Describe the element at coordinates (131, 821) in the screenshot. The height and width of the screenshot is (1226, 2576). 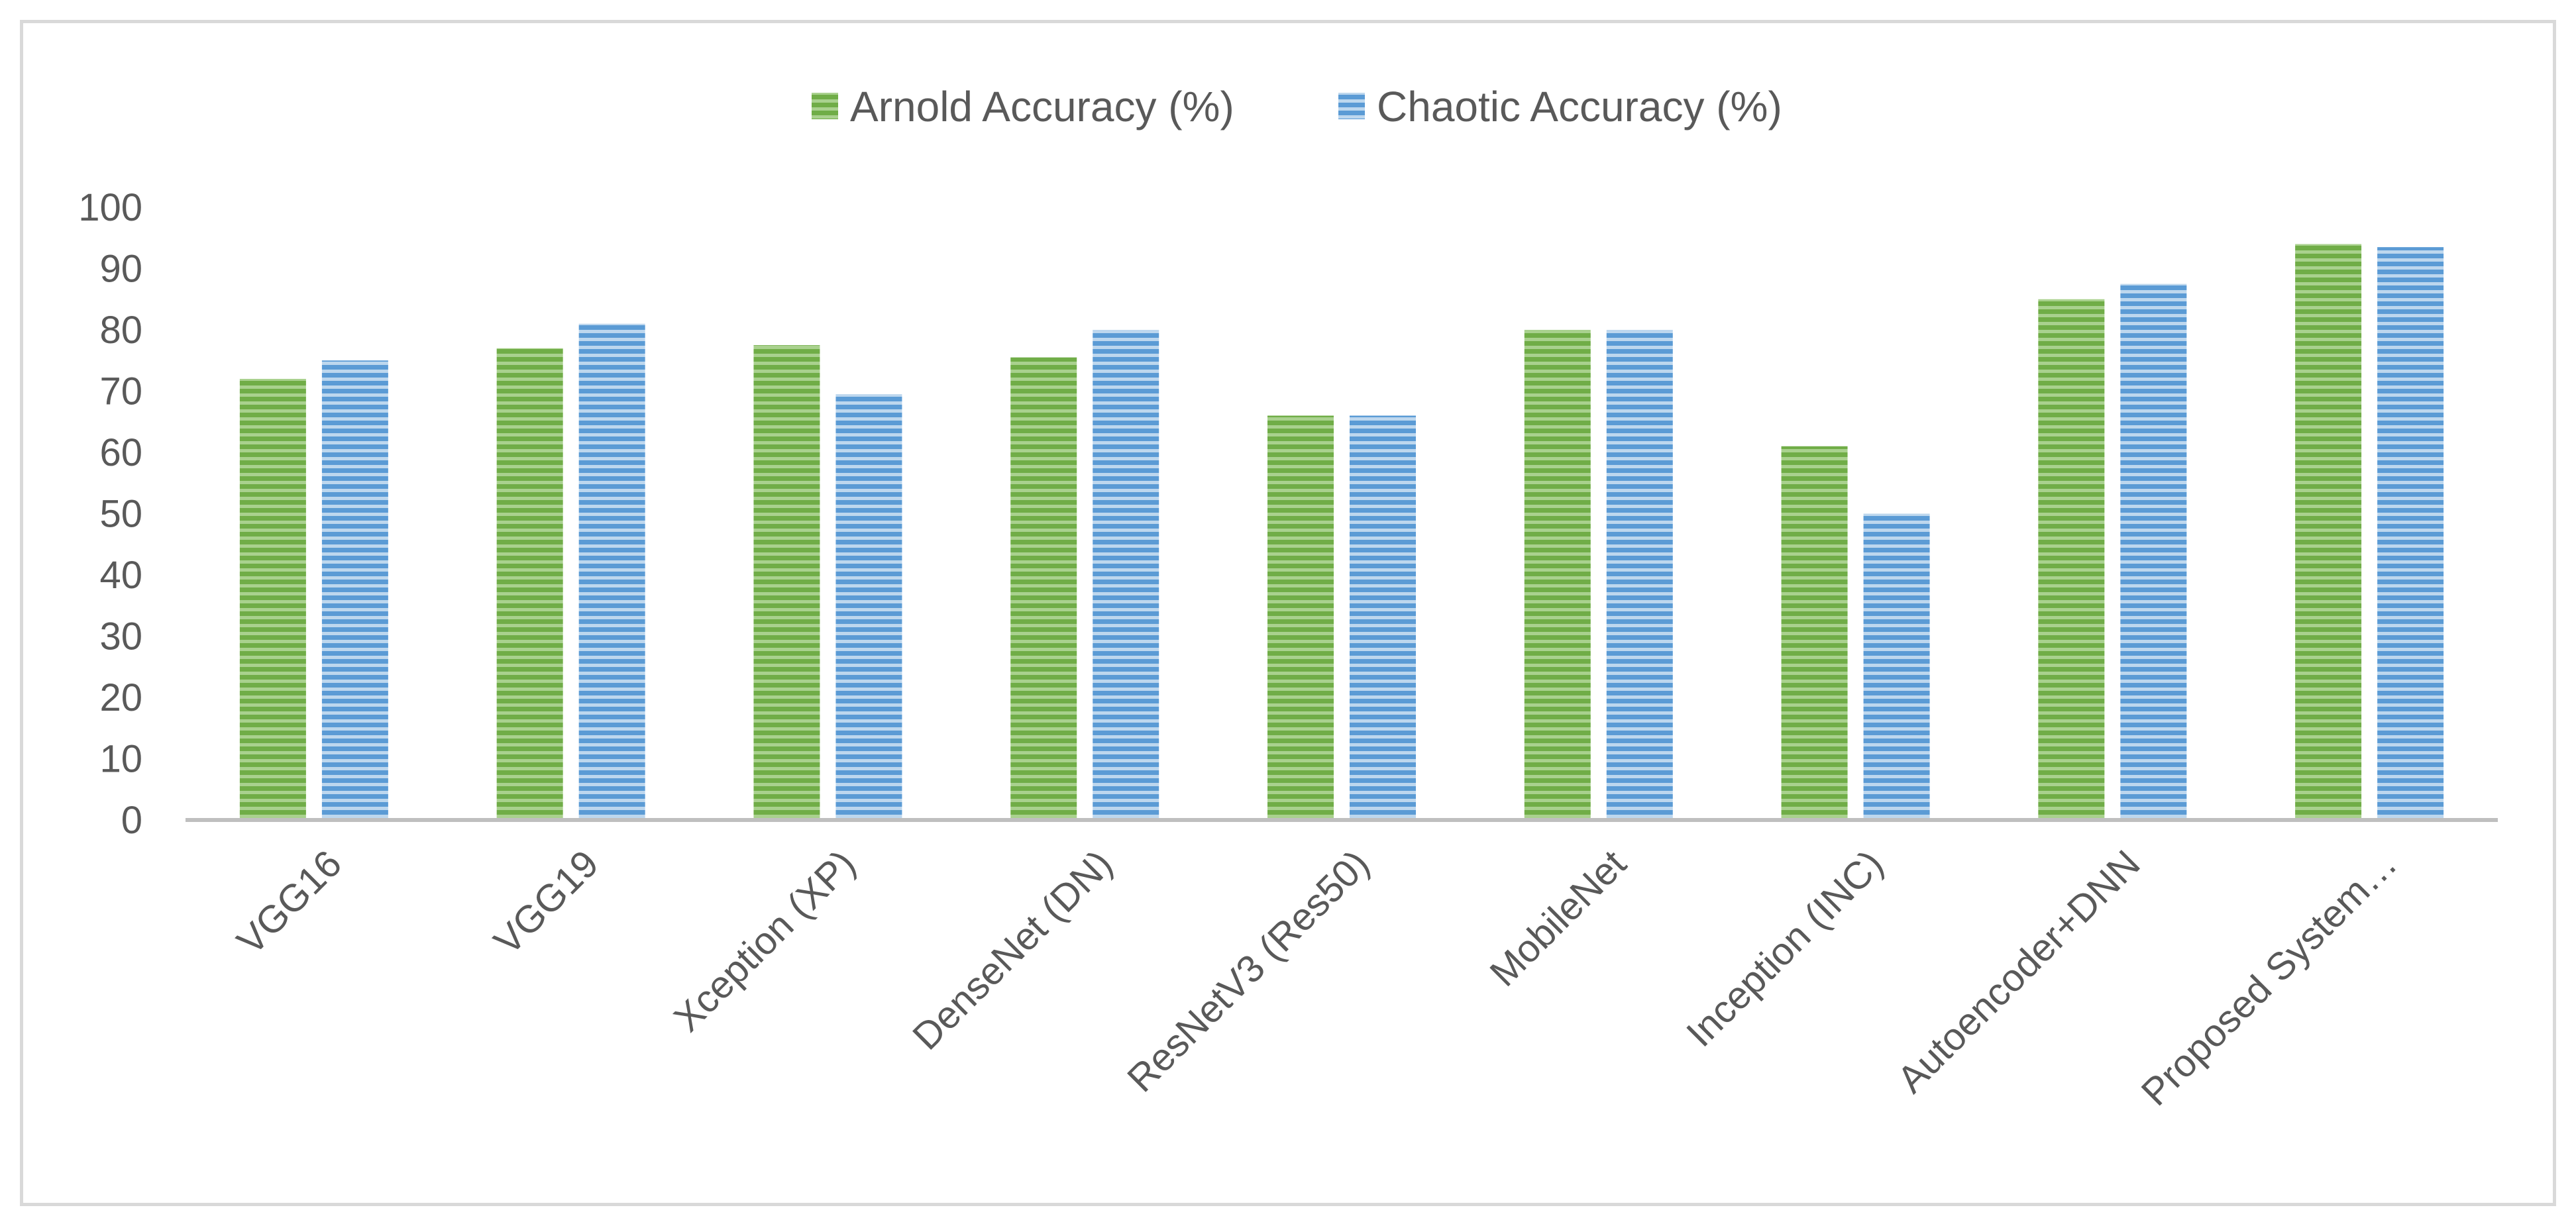
I see `y-tick-label: 0` at that location.